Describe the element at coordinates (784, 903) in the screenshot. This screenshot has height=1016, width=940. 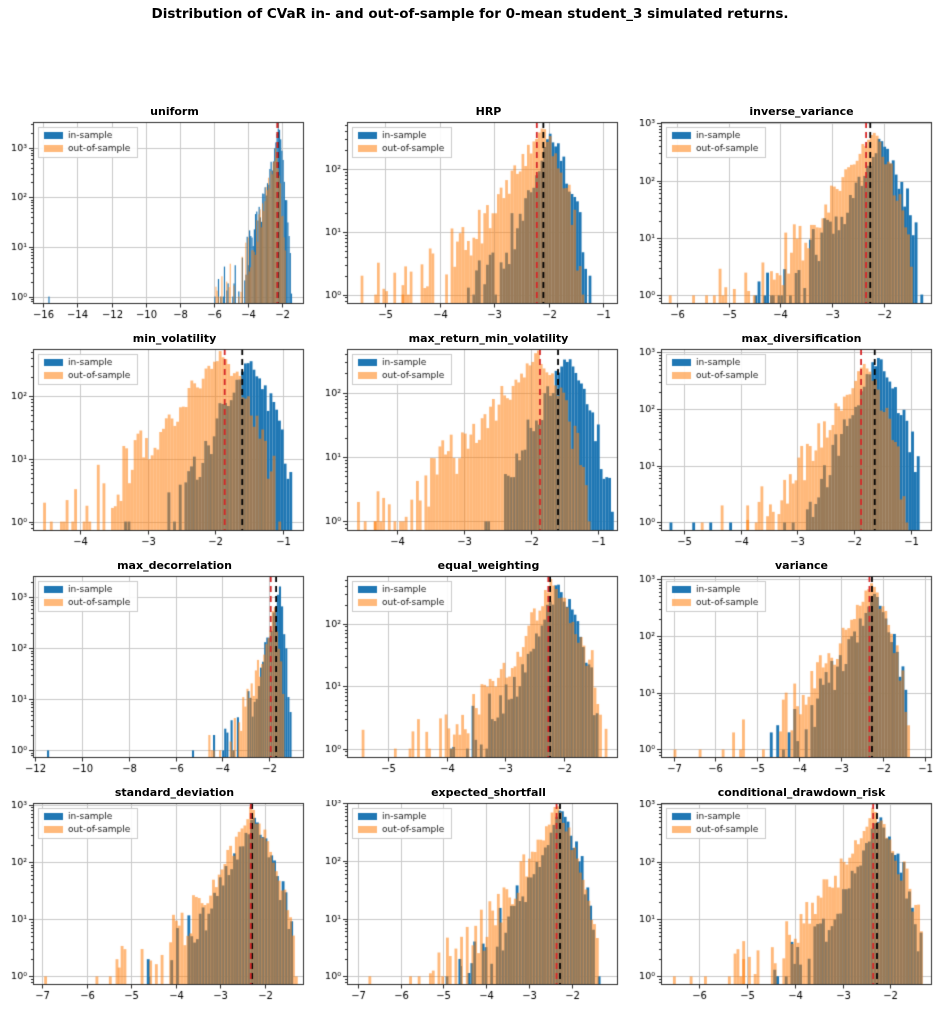
I see `histogram-canvas-conditional-drawdown-risk` at that location.